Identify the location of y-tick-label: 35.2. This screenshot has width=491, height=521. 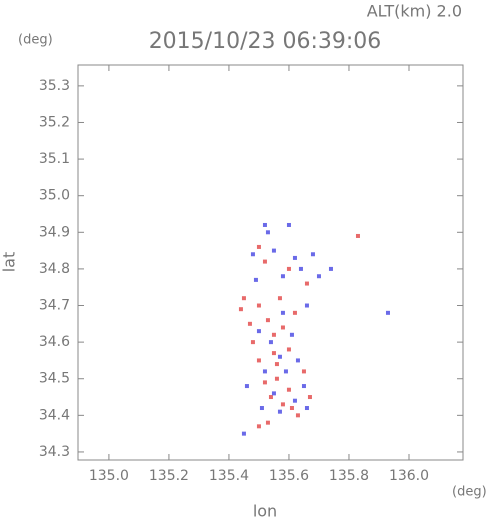
(54, 122).